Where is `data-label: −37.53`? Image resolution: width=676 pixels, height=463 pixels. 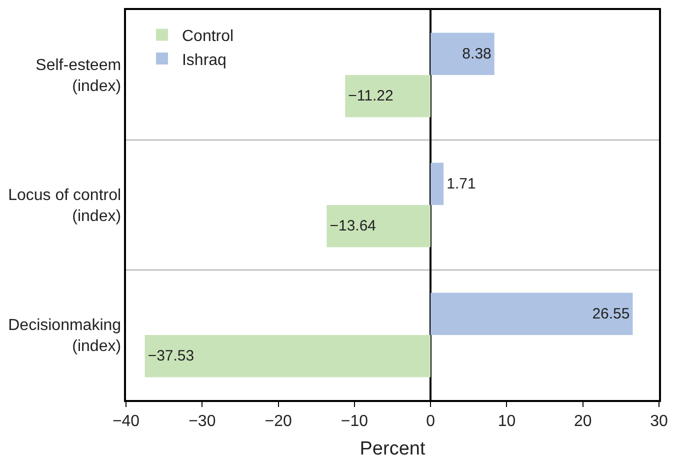
data-label: −37.53 is located at coordinates (171, 356).